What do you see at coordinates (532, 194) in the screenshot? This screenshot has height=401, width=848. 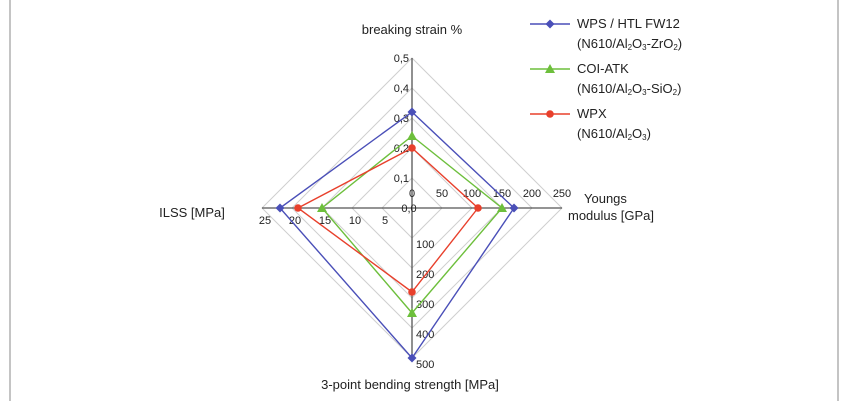 I see `tick-label: 200` at bounding box center [532, 194].